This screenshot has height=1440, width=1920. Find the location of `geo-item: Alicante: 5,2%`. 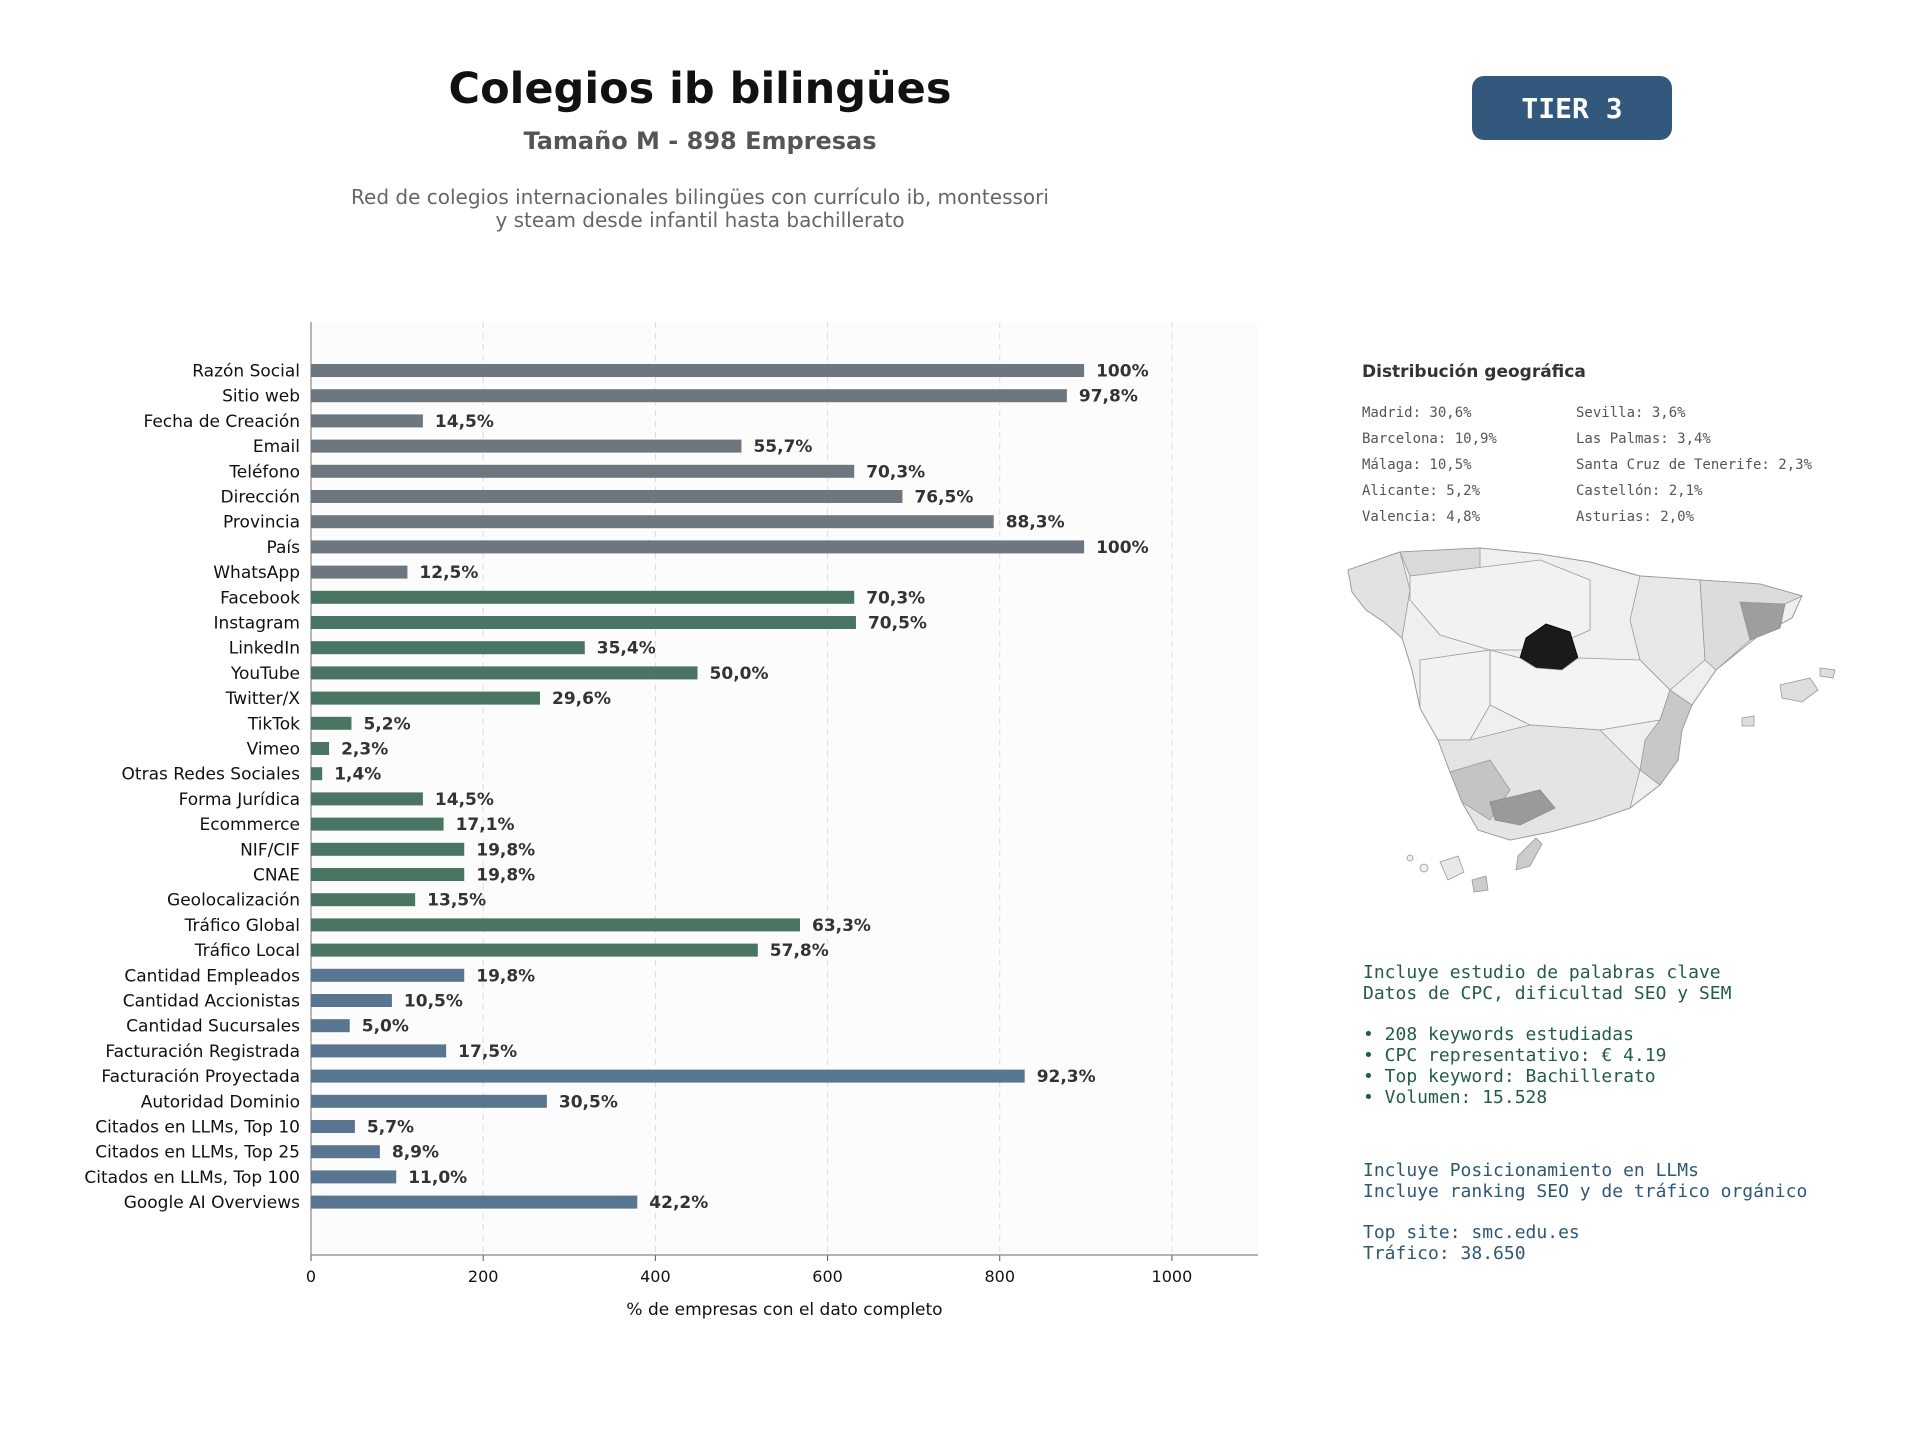

geo-item: Alicante: 5,2% is located at coordinates (1421, 491).